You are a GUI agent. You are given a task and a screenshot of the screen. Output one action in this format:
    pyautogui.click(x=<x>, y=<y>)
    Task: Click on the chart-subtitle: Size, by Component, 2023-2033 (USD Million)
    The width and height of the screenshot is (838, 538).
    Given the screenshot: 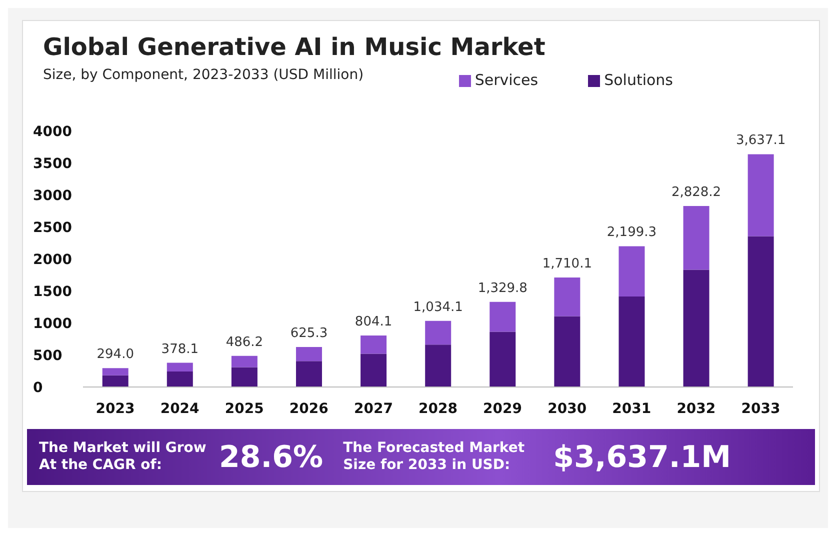 What is the action you would take?
    pyautogui.click(x=203, y=75)
    